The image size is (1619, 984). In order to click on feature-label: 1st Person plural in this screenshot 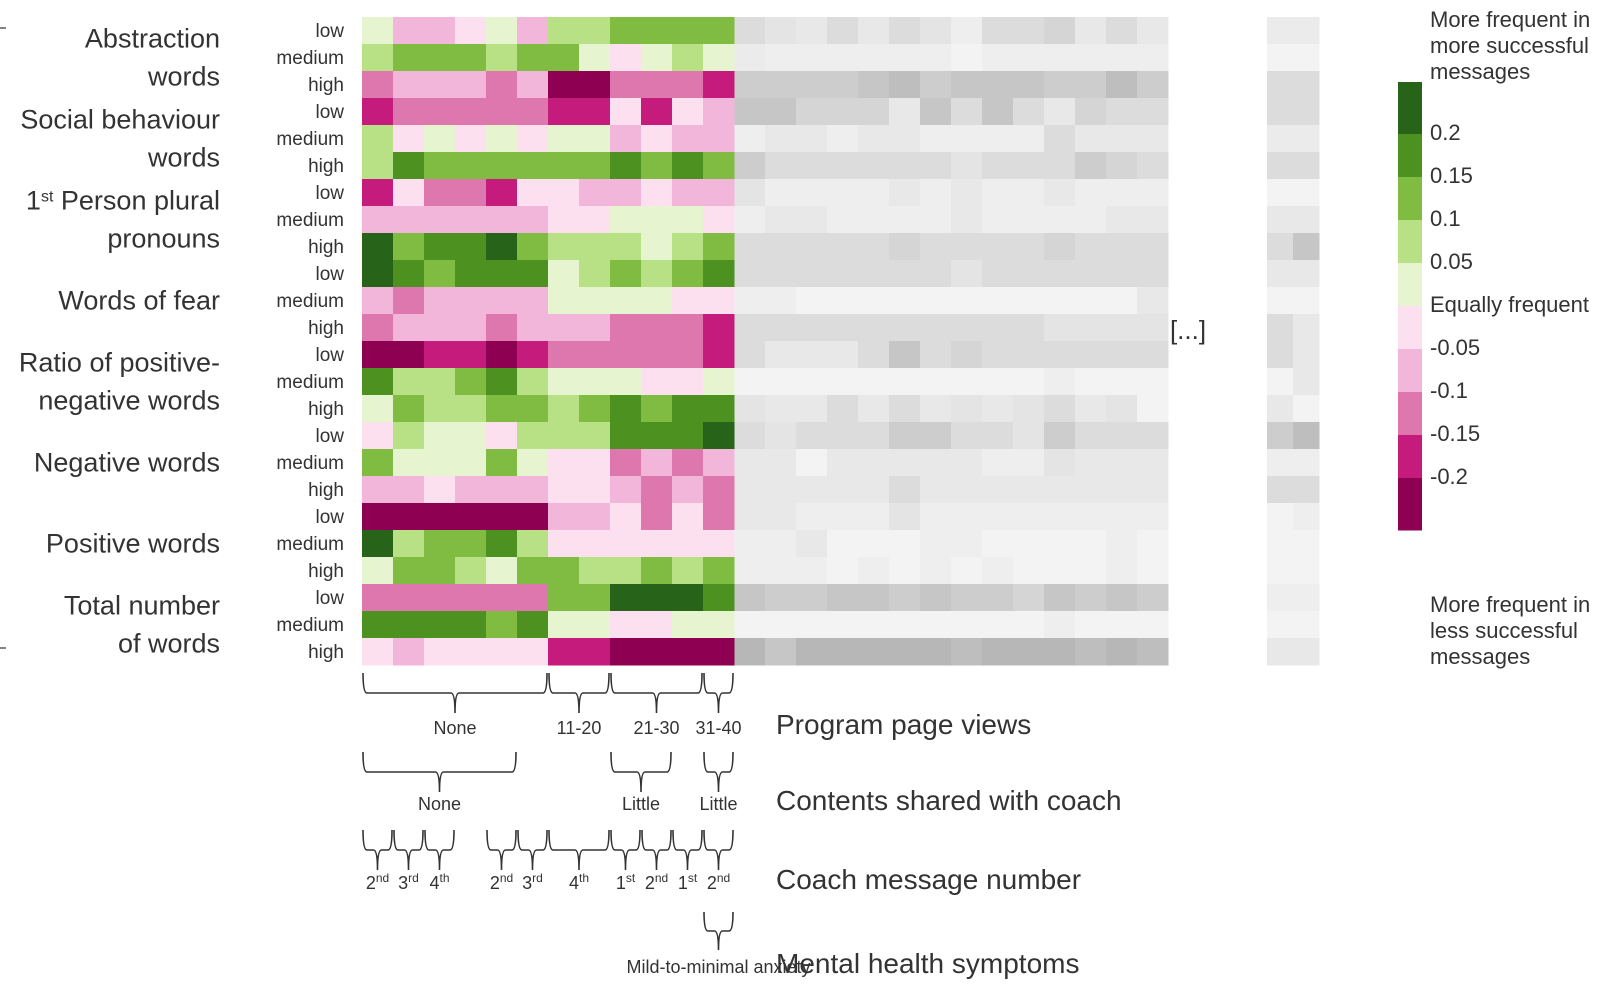, I will do `click(123, 201)`.